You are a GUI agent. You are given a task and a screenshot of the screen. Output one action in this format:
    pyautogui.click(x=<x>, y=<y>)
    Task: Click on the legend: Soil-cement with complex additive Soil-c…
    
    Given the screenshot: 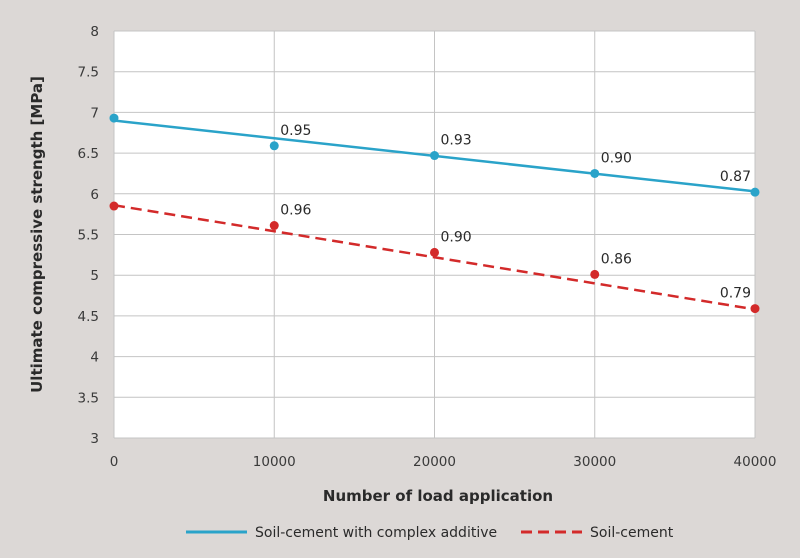 What is the action you would take?
    pyautogui.click(x=430, y=533)
    